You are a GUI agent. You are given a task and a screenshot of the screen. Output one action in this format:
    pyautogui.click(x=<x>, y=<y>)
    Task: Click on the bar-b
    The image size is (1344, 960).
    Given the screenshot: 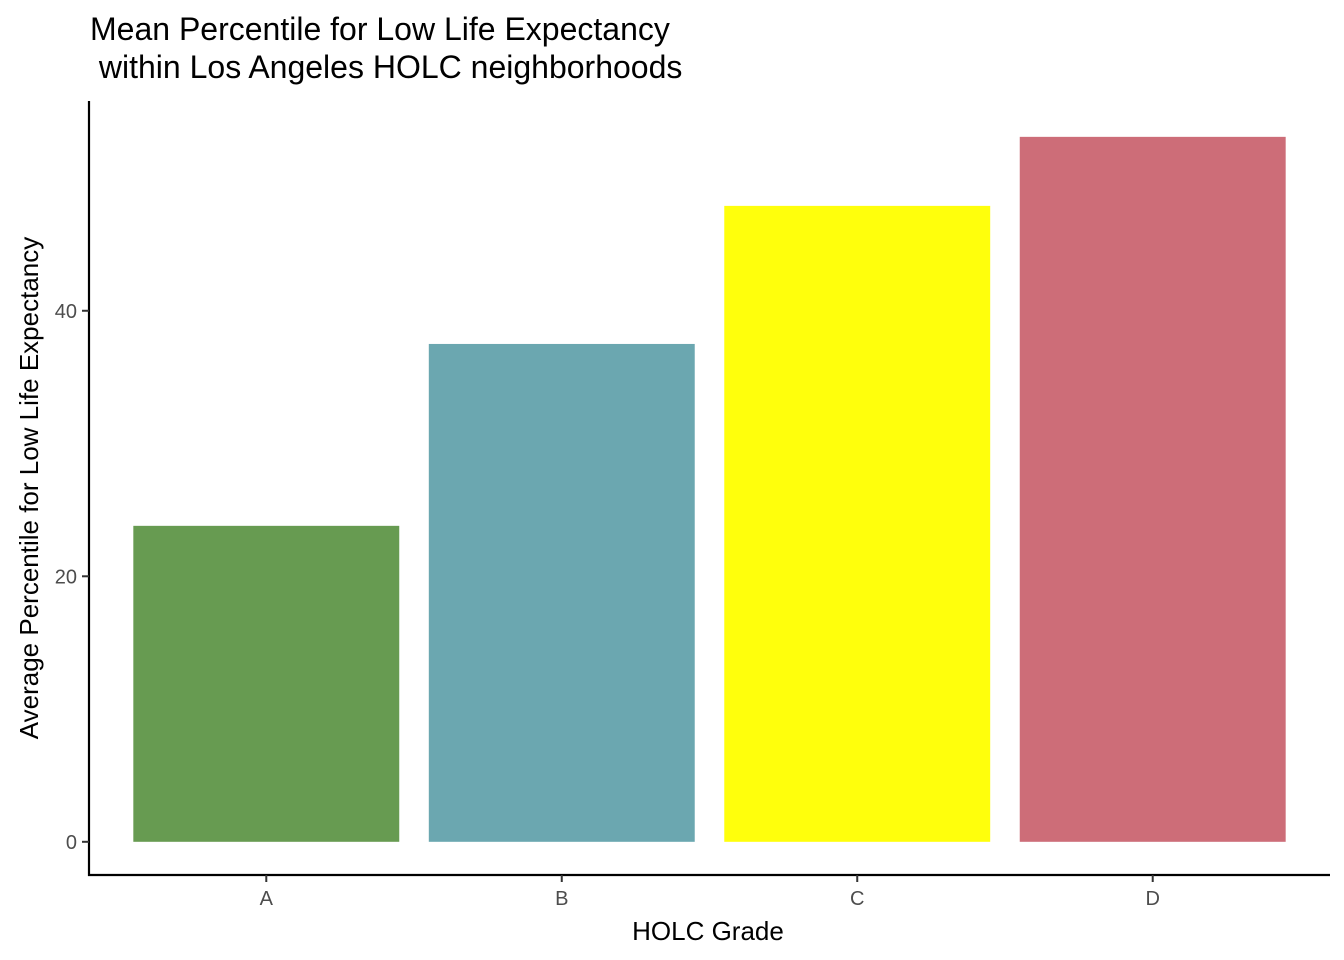 What is the action you would take?
    pyautogui.click(x=561, y=592)
    